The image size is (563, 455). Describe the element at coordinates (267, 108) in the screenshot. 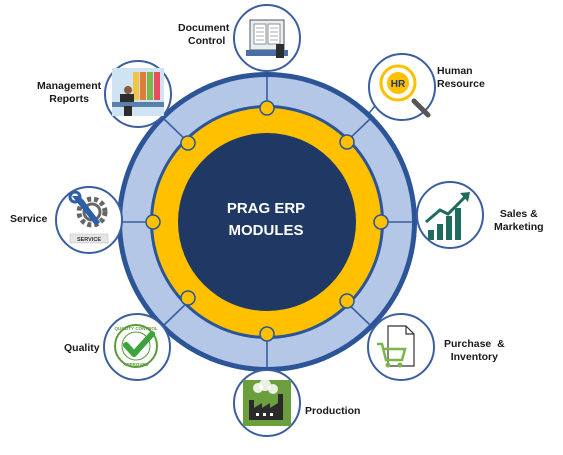

I see `node-document` at that location.